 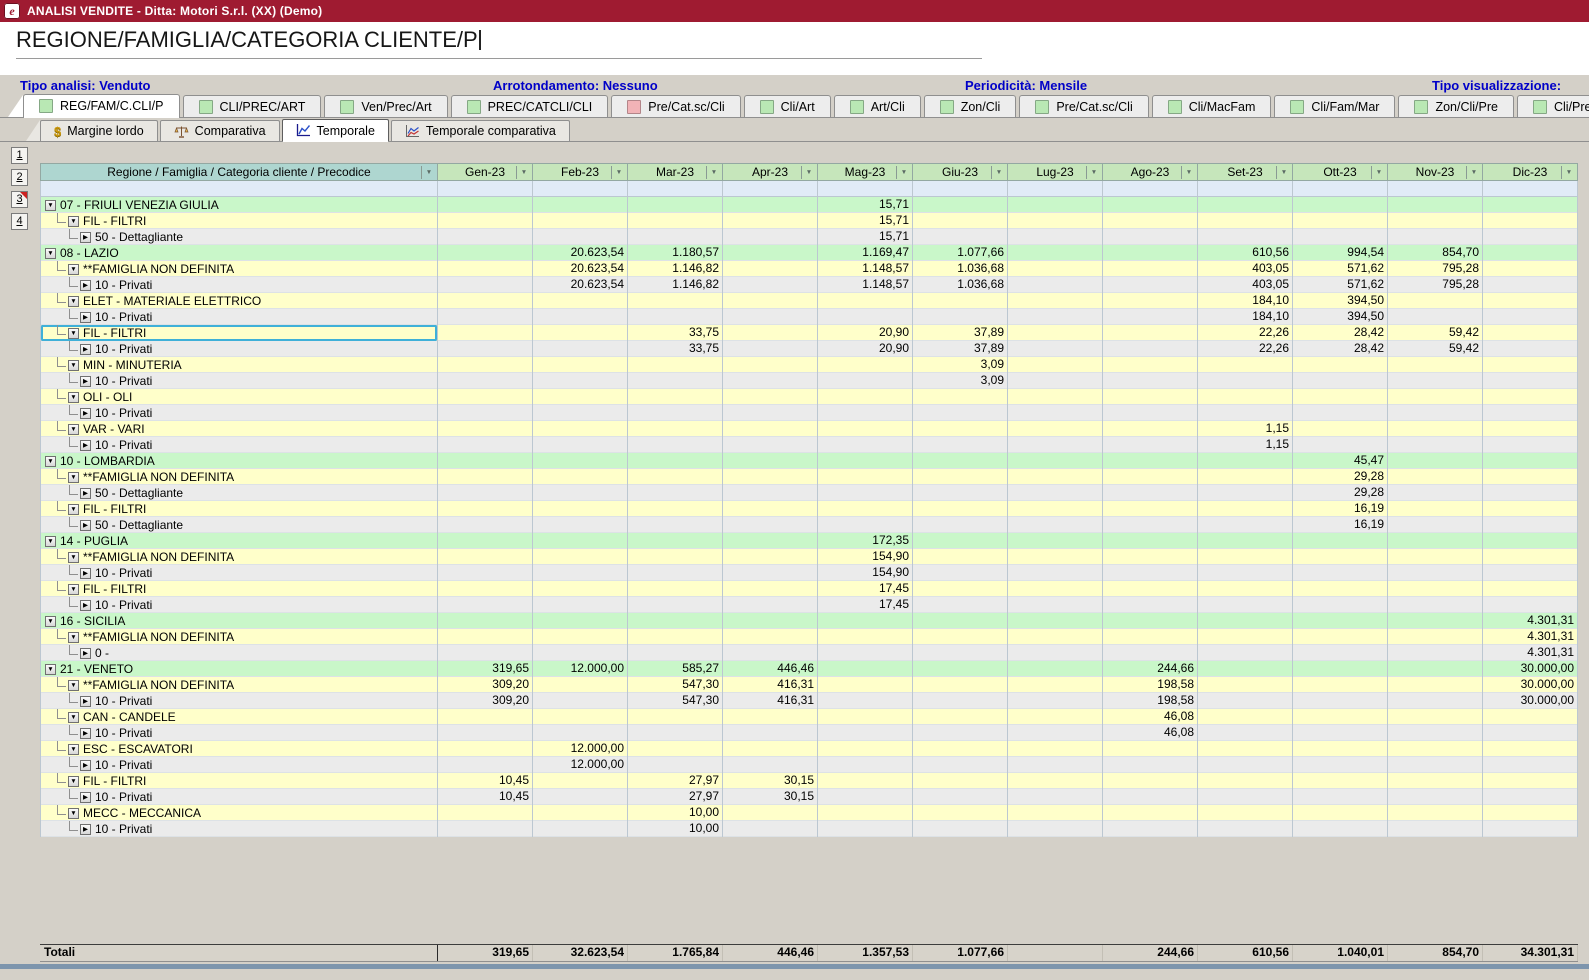 I want to click on table-row: ▶ 10 - Privati 12.000,00, so click(x=809, y=765).